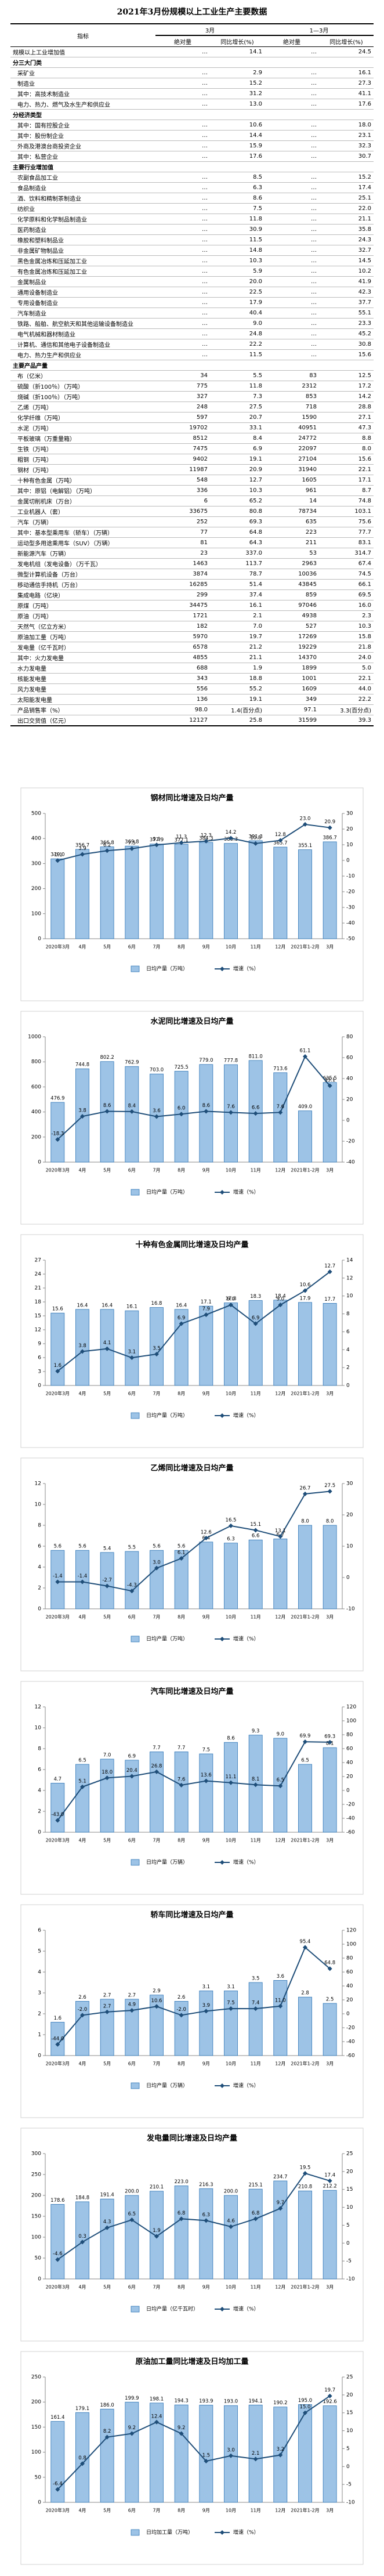 The height and width of the screenshot is (2576, 384). Describe the element at coordinates (192, 542) in the screenshot. I see `table-row: 运动型多用途乘用车（SUV）（万辆） 81 64.3 211 83.1` at that location.